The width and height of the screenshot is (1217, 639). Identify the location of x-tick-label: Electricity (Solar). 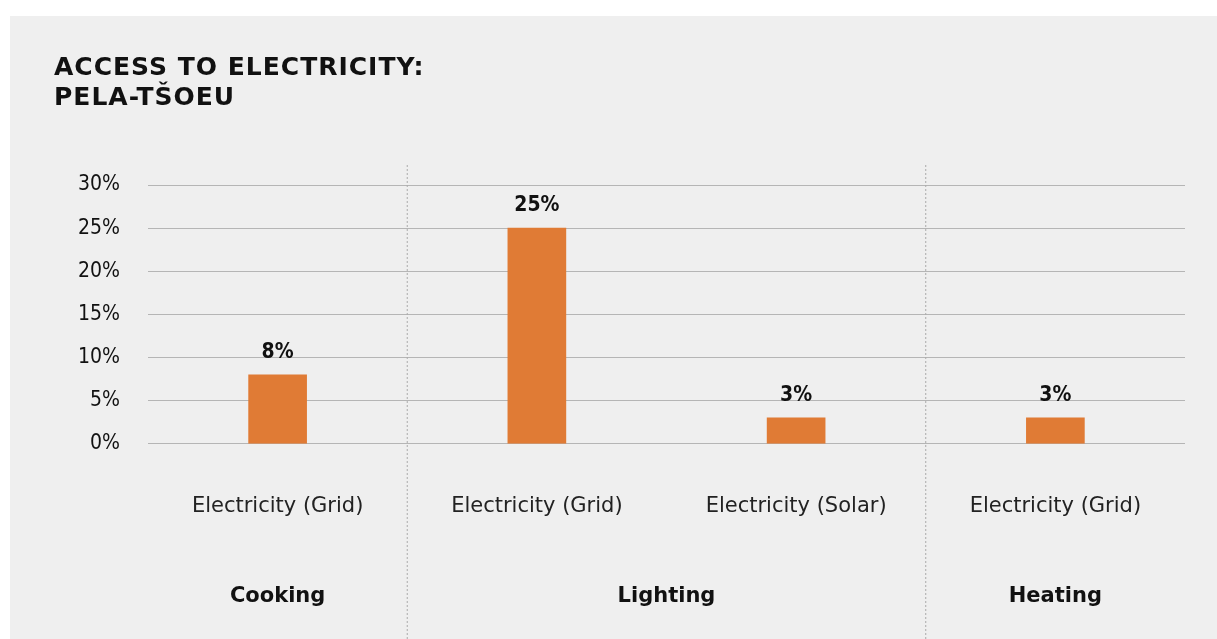
(796, 504).